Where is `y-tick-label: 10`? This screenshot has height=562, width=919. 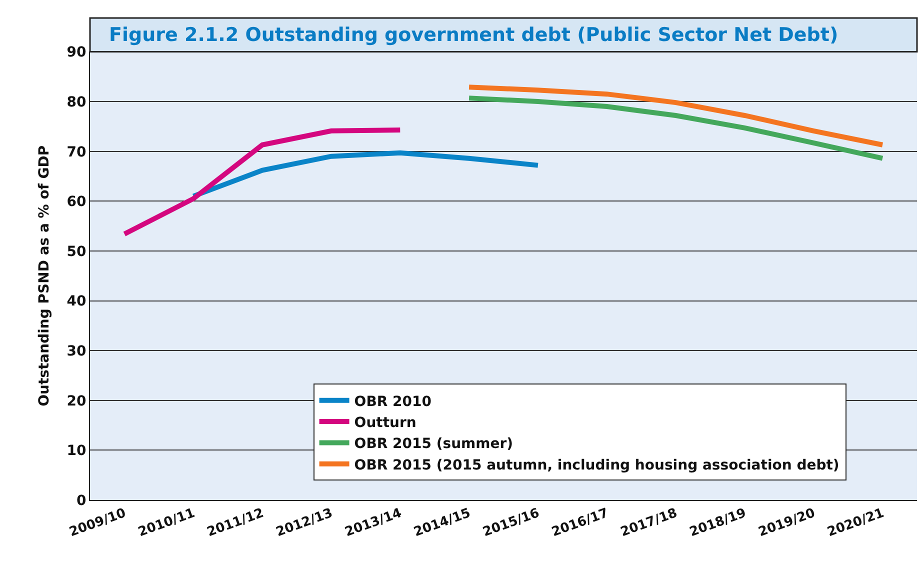 y-tick-label: 10 is located at coordinates (76, 451).